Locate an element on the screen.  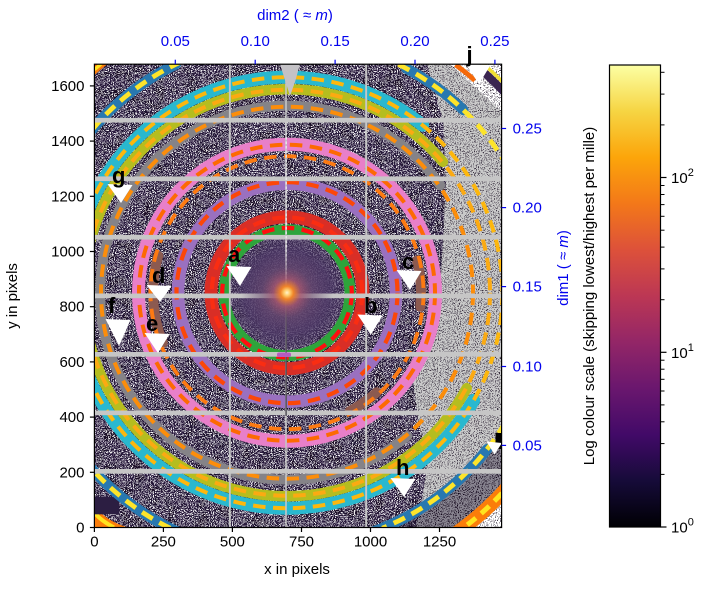
svg-text: x in pixels is located at coordinates (297, 569).